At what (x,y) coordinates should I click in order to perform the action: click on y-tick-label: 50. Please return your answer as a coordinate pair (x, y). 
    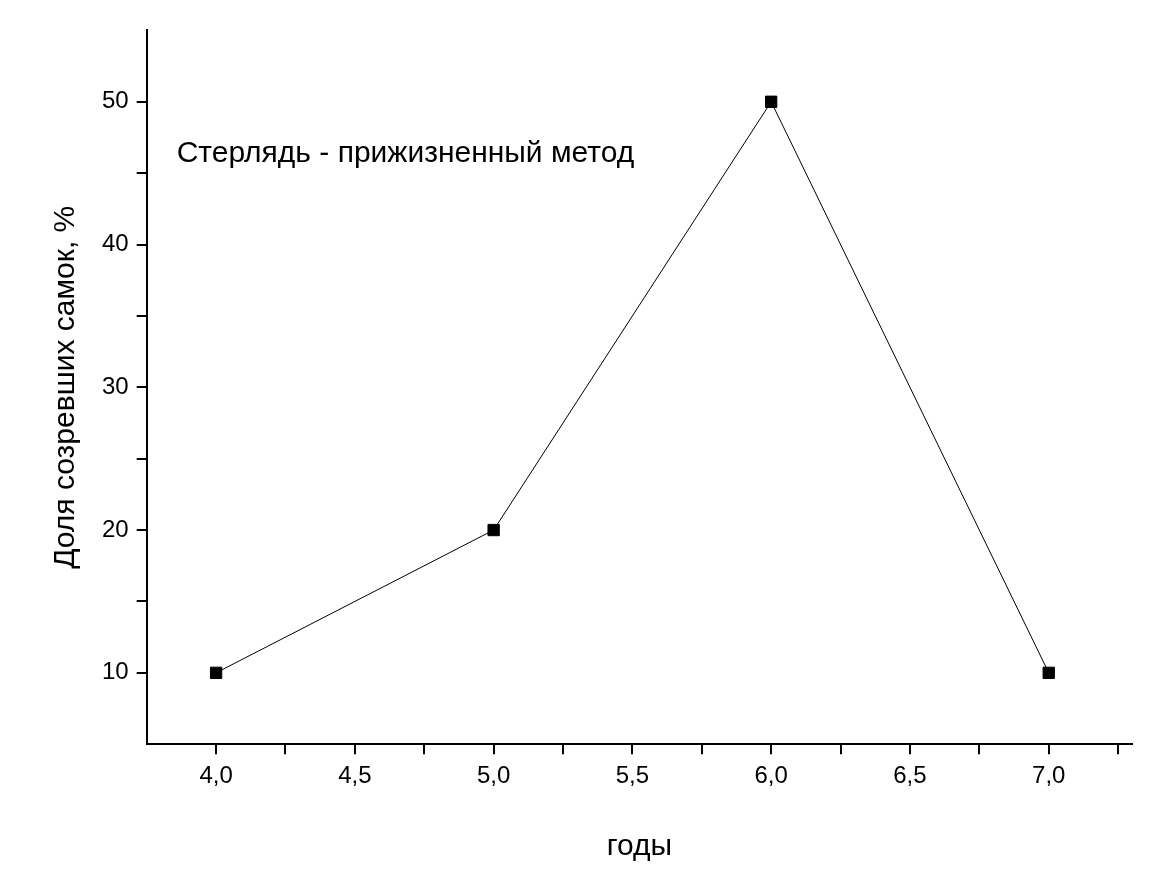
    Looking at the image, I should click on (115, 100).